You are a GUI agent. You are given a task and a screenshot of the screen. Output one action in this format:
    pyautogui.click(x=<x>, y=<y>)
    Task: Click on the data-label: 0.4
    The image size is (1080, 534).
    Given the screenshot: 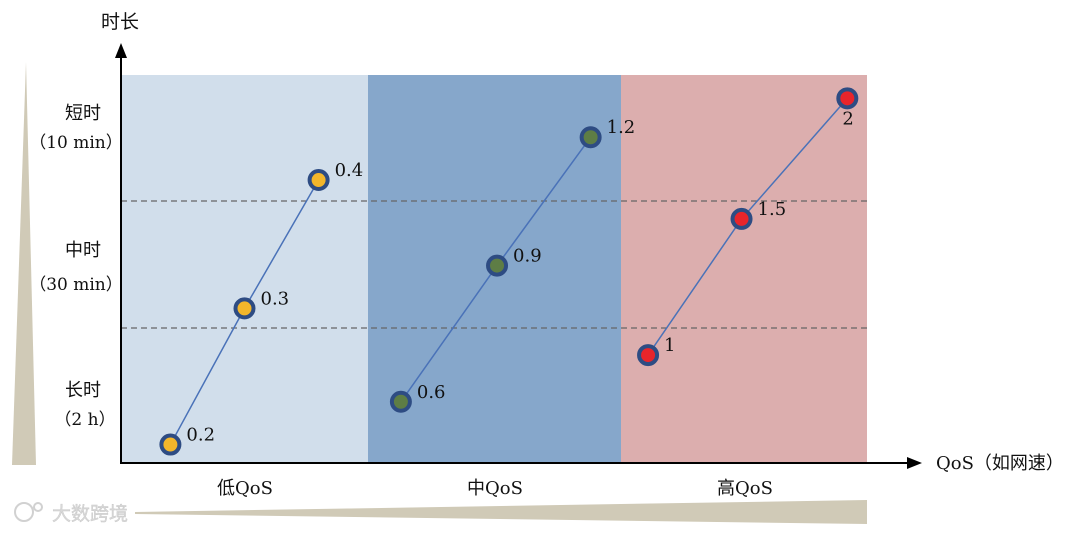 What is the action you would take?
    pyautogui.click(x=349, y=170)
    